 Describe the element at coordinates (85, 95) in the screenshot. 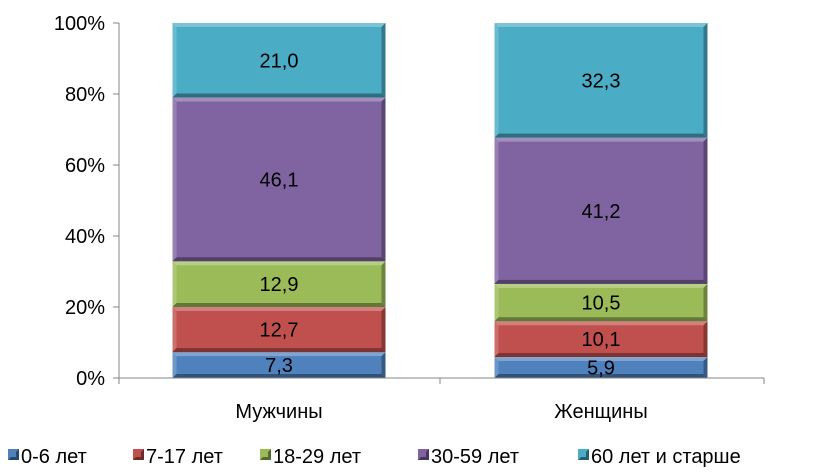

I see `y-tick-label: 80%` at that location.